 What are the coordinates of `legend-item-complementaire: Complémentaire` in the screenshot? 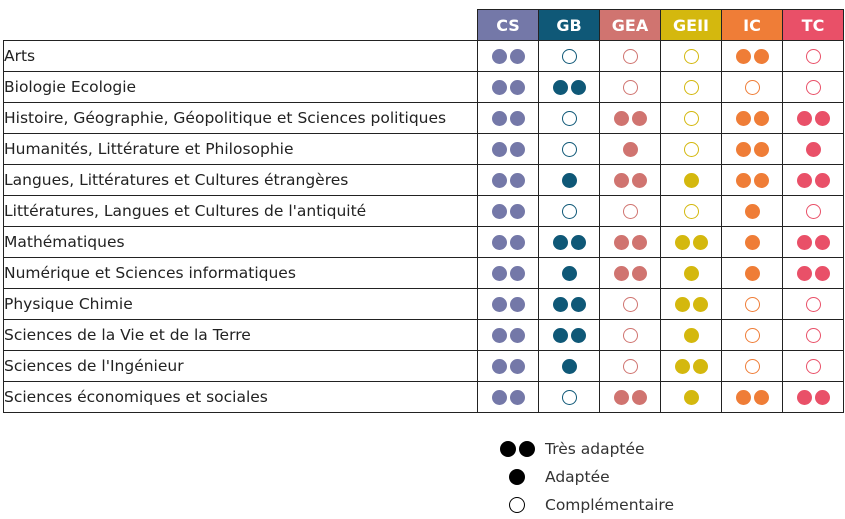 It's located at (585, 505).